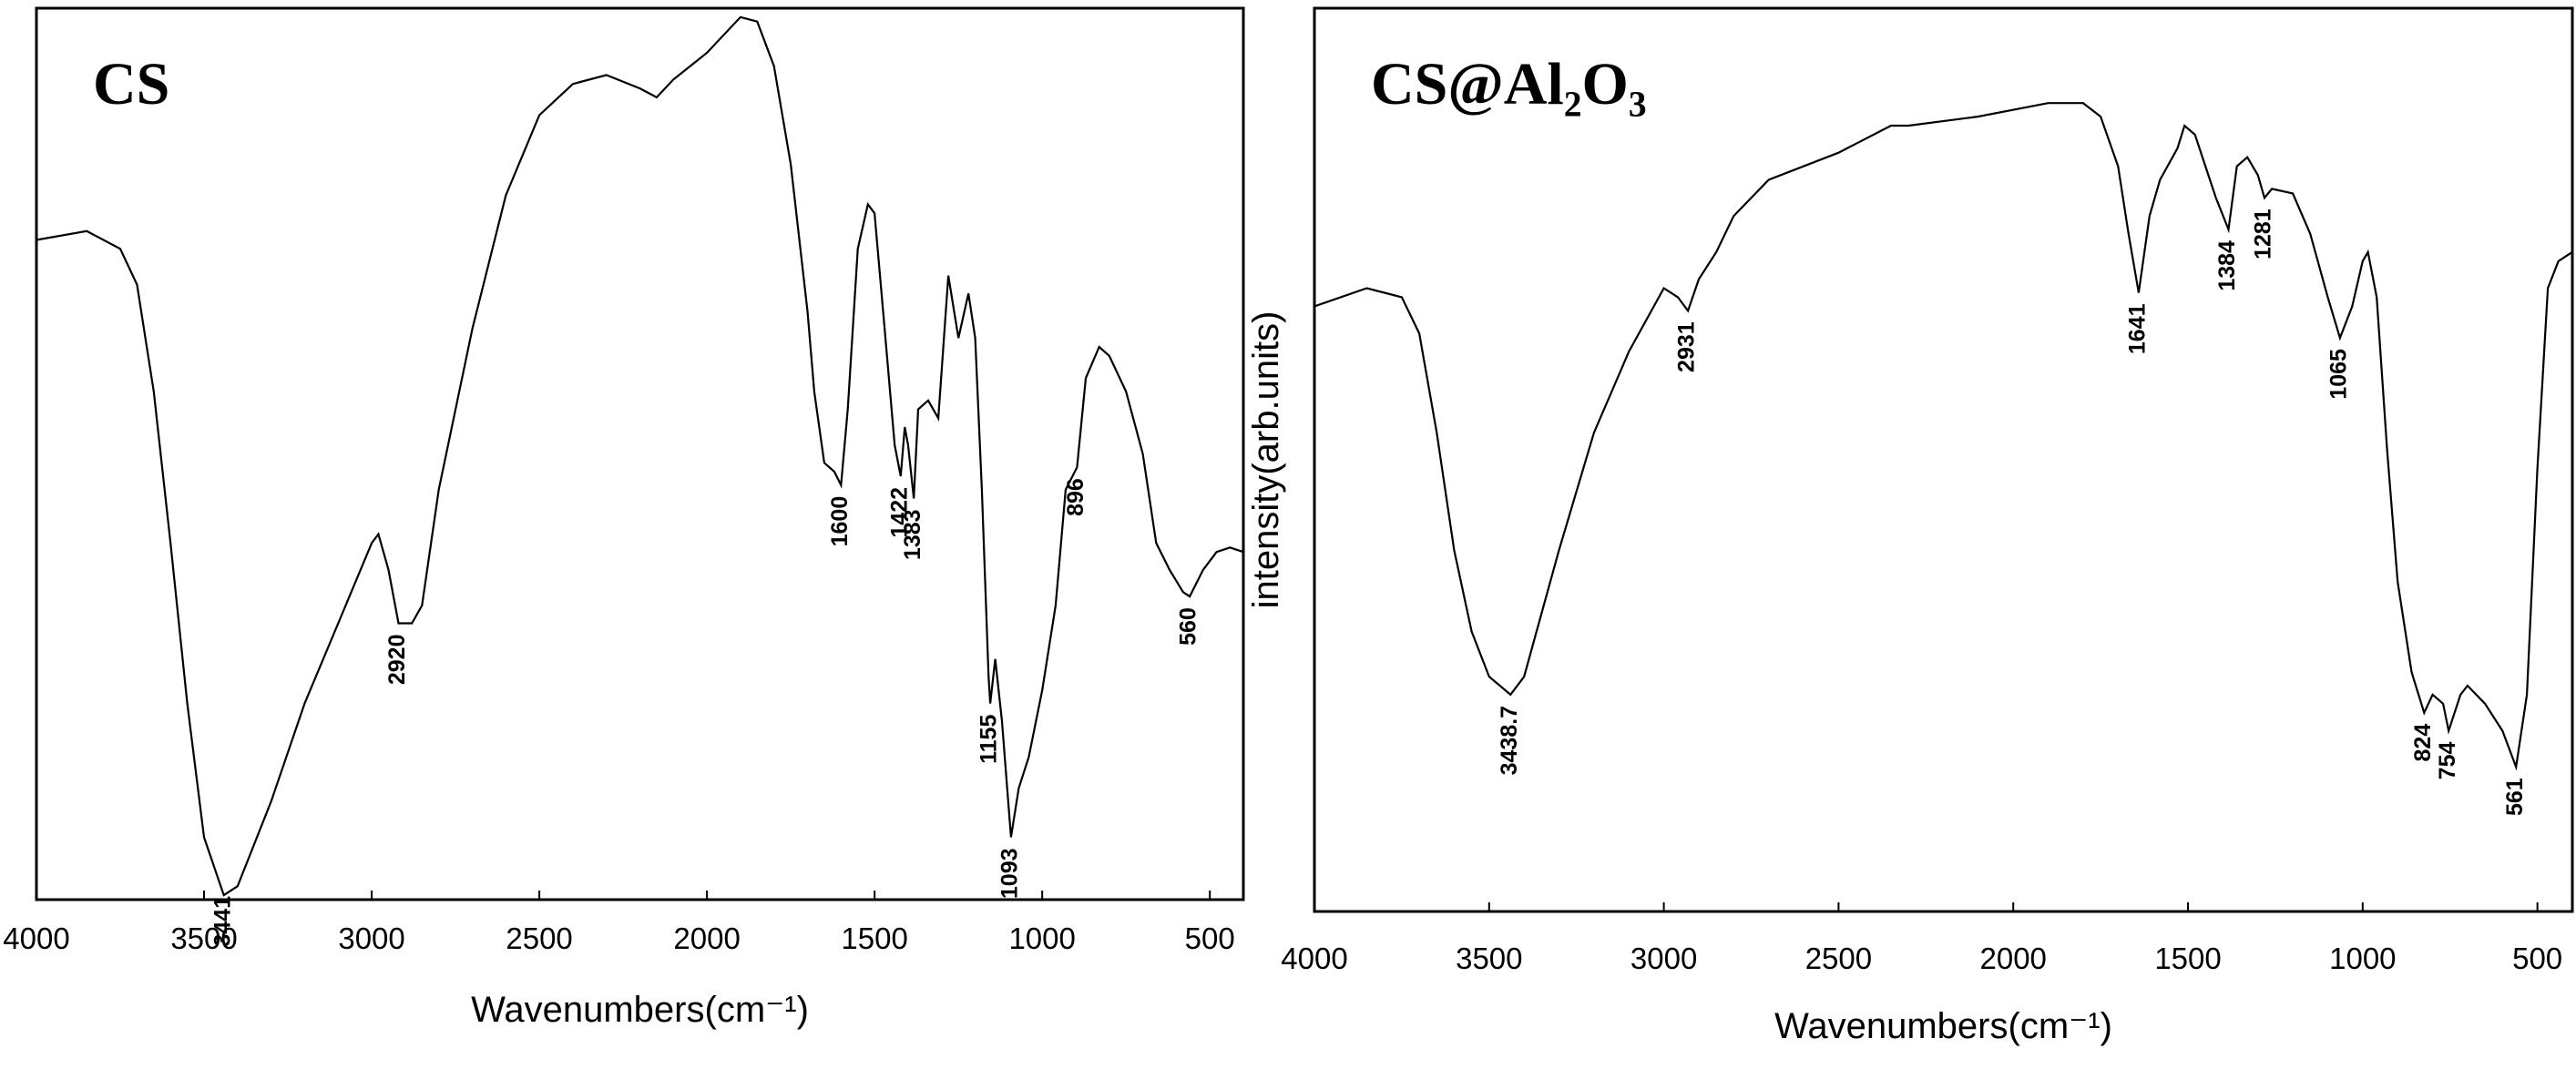 Image resolution: width=2576 pixels, height=1069 pixels. What do you see at coordinates (2138, 328) in the screenshot?
I see `peak-label: 1641` at bounding box center [2138, 328].